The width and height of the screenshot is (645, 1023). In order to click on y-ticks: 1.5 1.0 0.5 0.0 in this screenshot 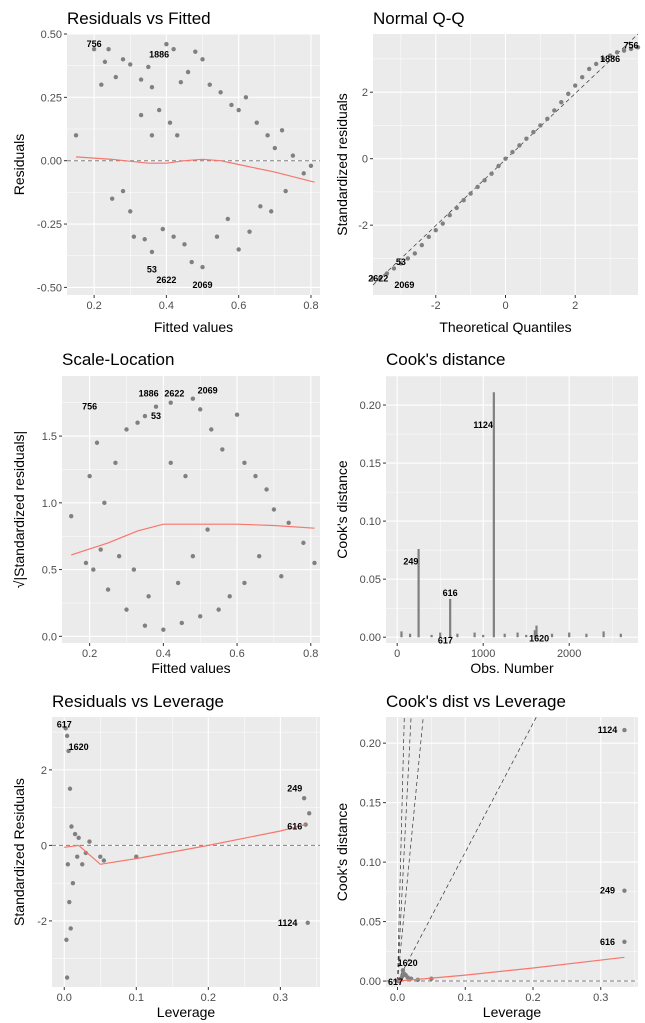, I will do `click(52, 537)`.